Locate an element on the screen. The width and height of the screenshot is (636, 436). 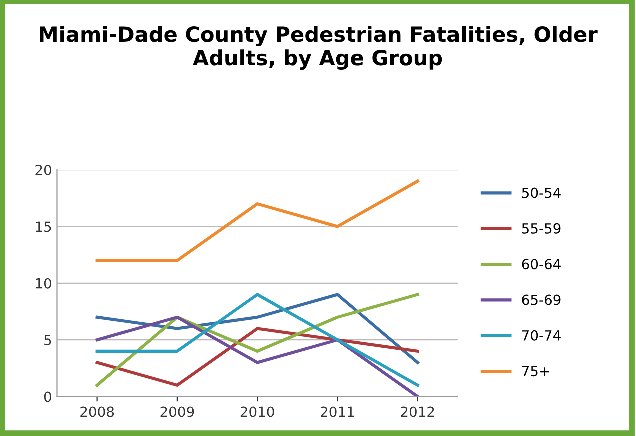
chart-title: Miami-Dade County Pedestrian Fatalities, Older Adults, by Age Group is located at coordinates (319, 48).